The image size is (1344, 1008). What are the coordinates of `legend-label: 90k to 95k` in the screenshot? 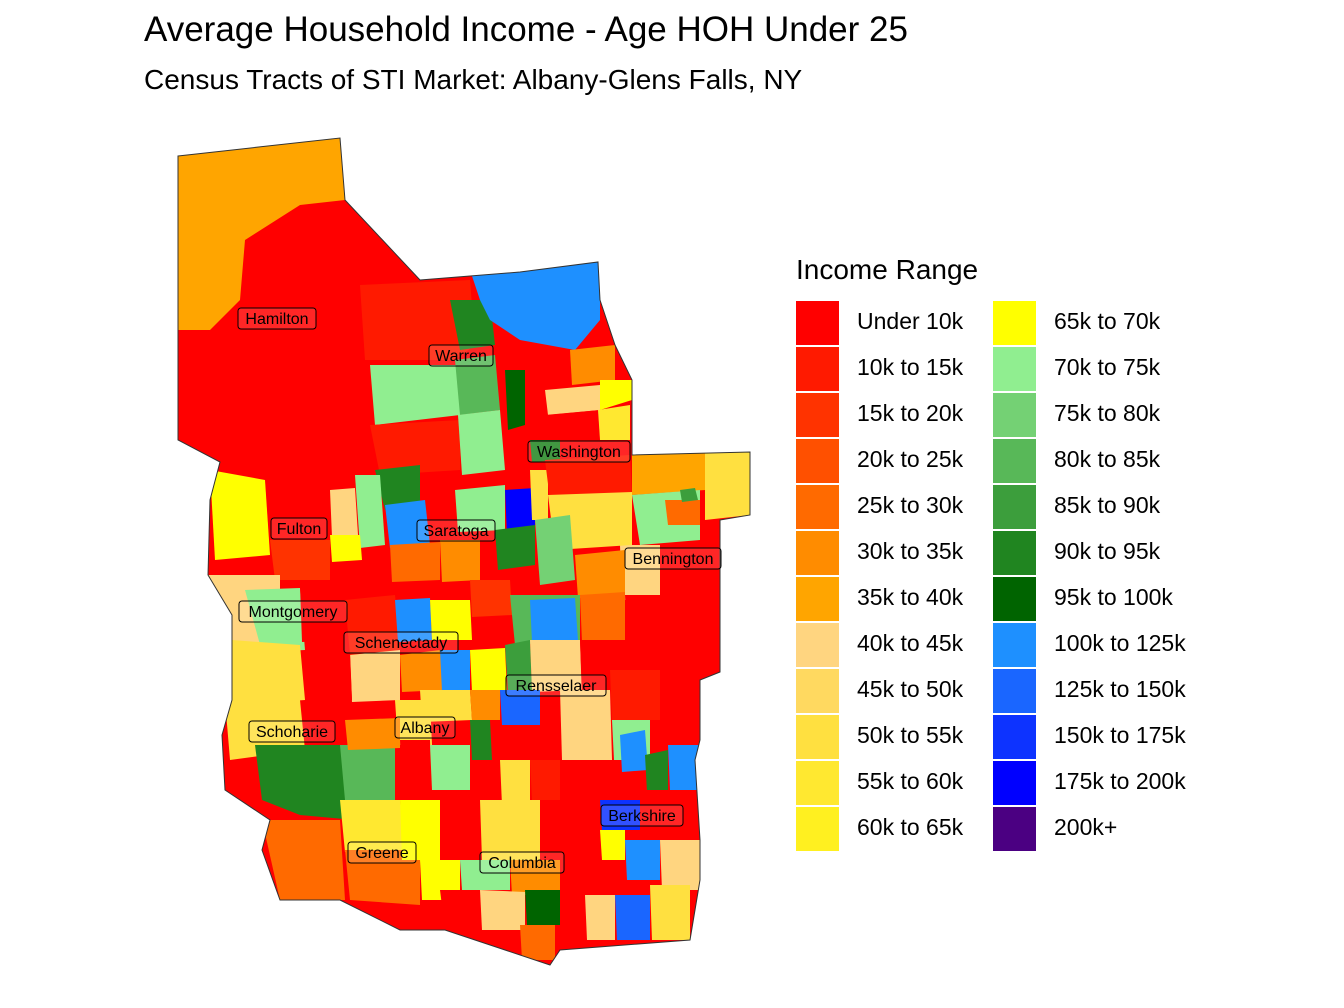 It's located at (1107, 551).